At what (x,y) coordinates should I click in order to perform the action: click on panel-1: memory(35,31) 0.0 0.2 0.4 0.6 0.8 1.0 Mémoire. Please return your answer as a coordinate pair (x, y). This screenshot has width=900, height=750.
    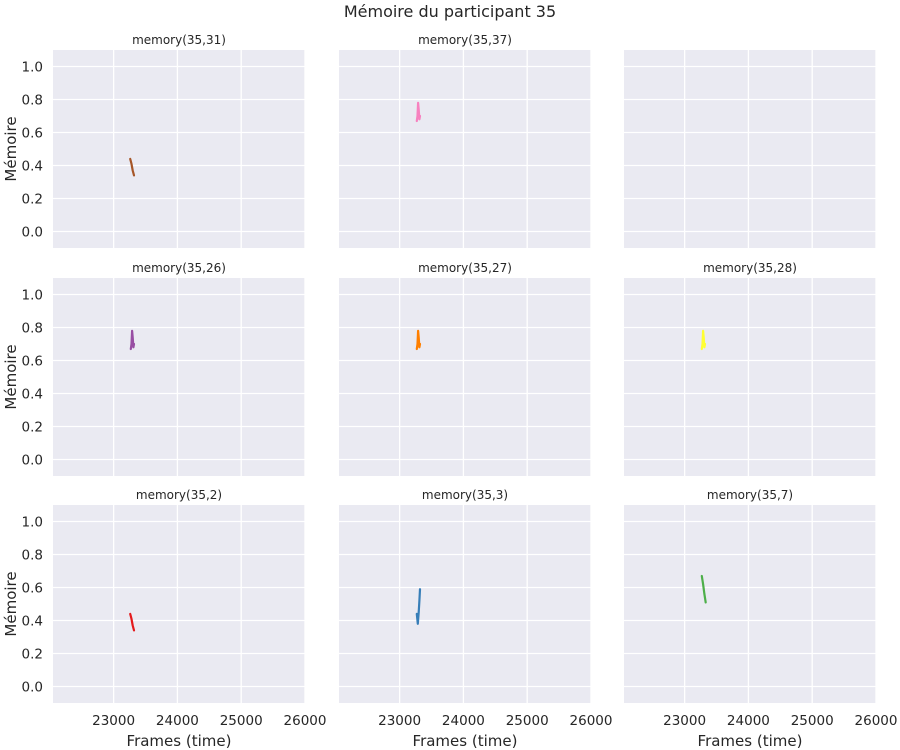
    Looking at the image, I should click on (153, 140).